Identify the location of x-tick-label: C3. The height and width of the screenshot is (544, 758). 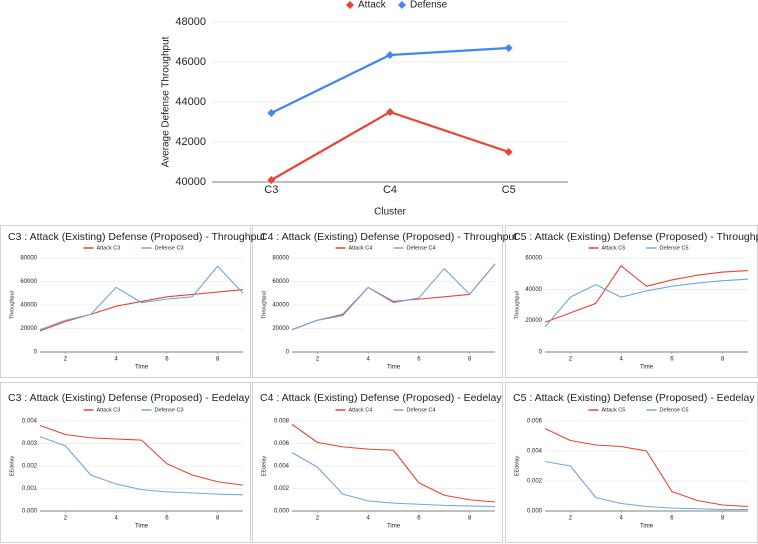
(271, 190).